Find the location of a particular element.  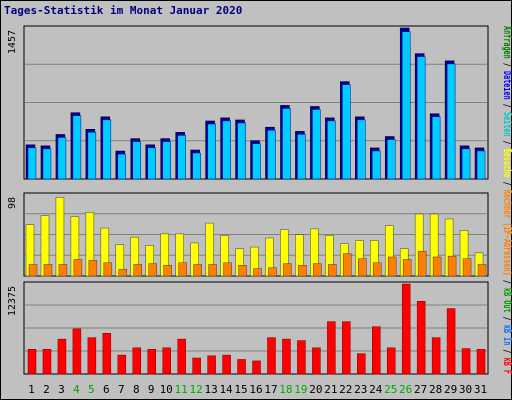

day-label-6: 6 is located at coordinates (106, 389).